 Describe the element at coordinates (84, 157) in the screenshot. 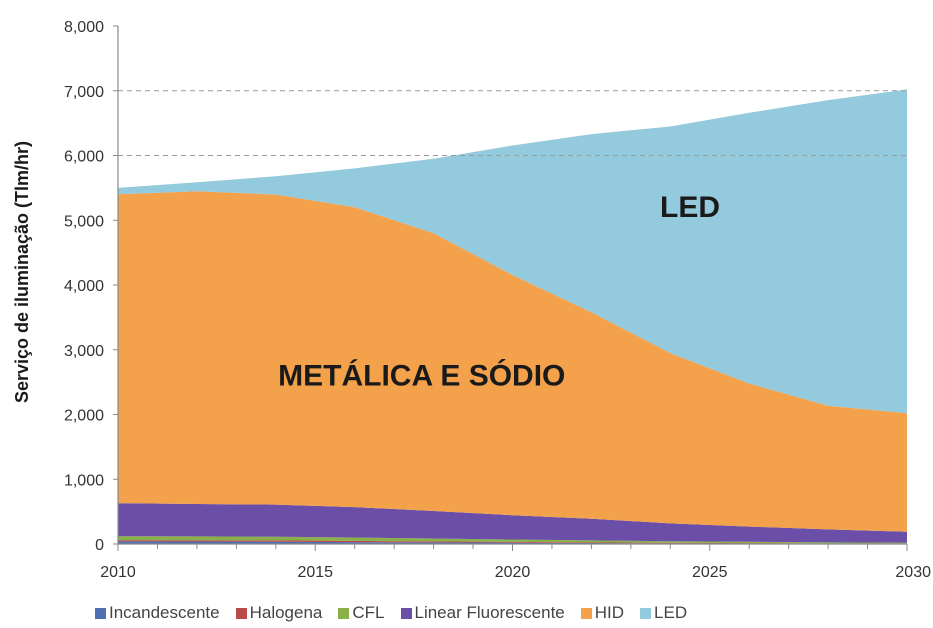

I see `y-tick-label: 6,000` at that location.